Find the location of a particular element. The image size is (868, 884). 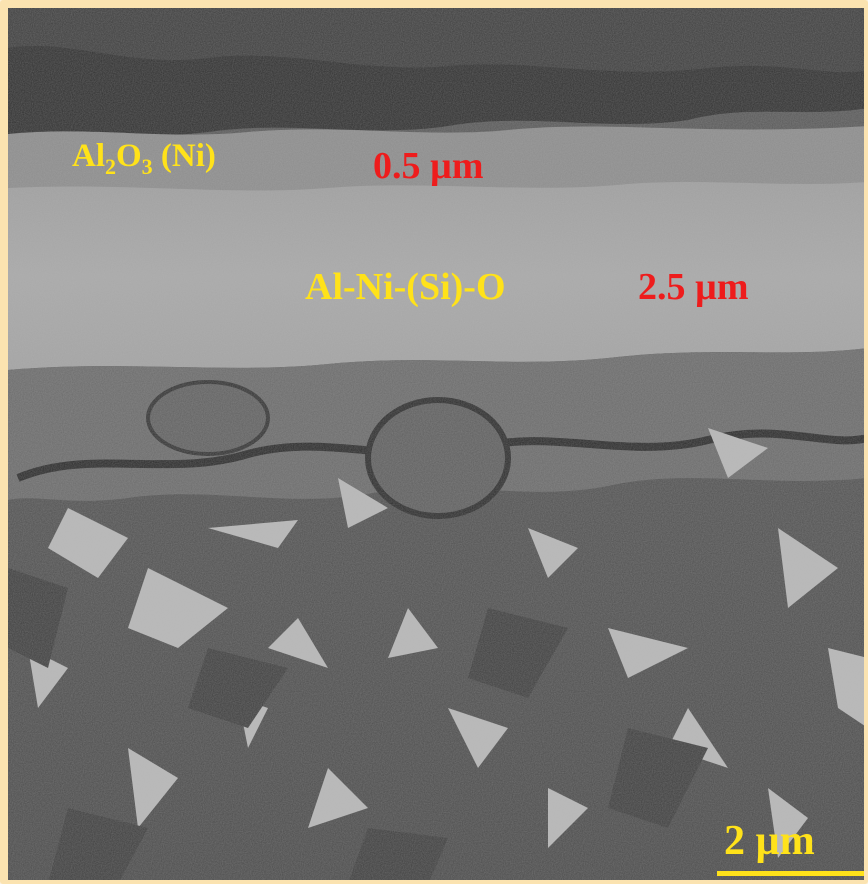

label-al2o3-tail: (Ni) is located at coordinates (184, 156).